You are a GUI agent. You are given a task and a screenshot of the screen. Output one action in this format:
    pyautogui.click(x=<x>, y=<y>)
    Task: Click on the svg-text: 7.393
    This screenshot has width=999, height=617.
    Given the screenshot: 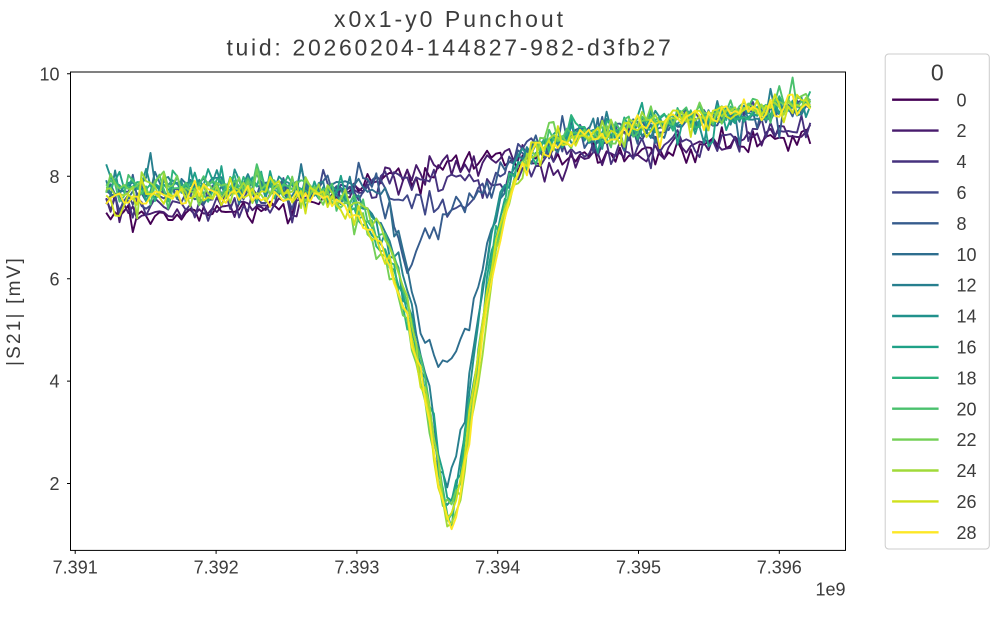 What is the action you would take?
    pyautogui.click(x=356, y=568)
    